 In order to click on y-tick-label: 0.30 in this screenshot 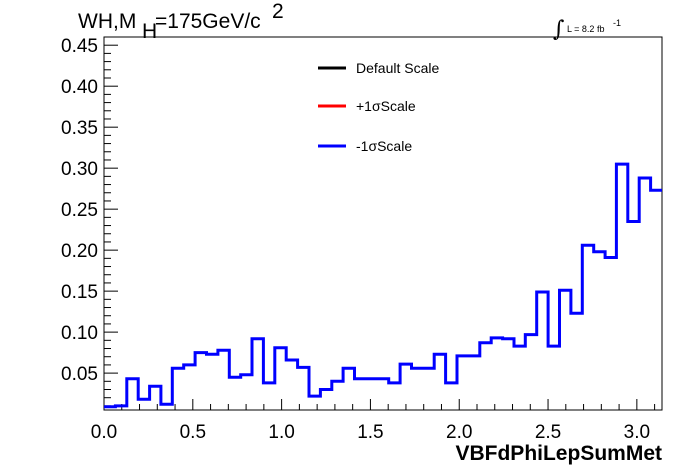, I will do `click(79, 169)`.